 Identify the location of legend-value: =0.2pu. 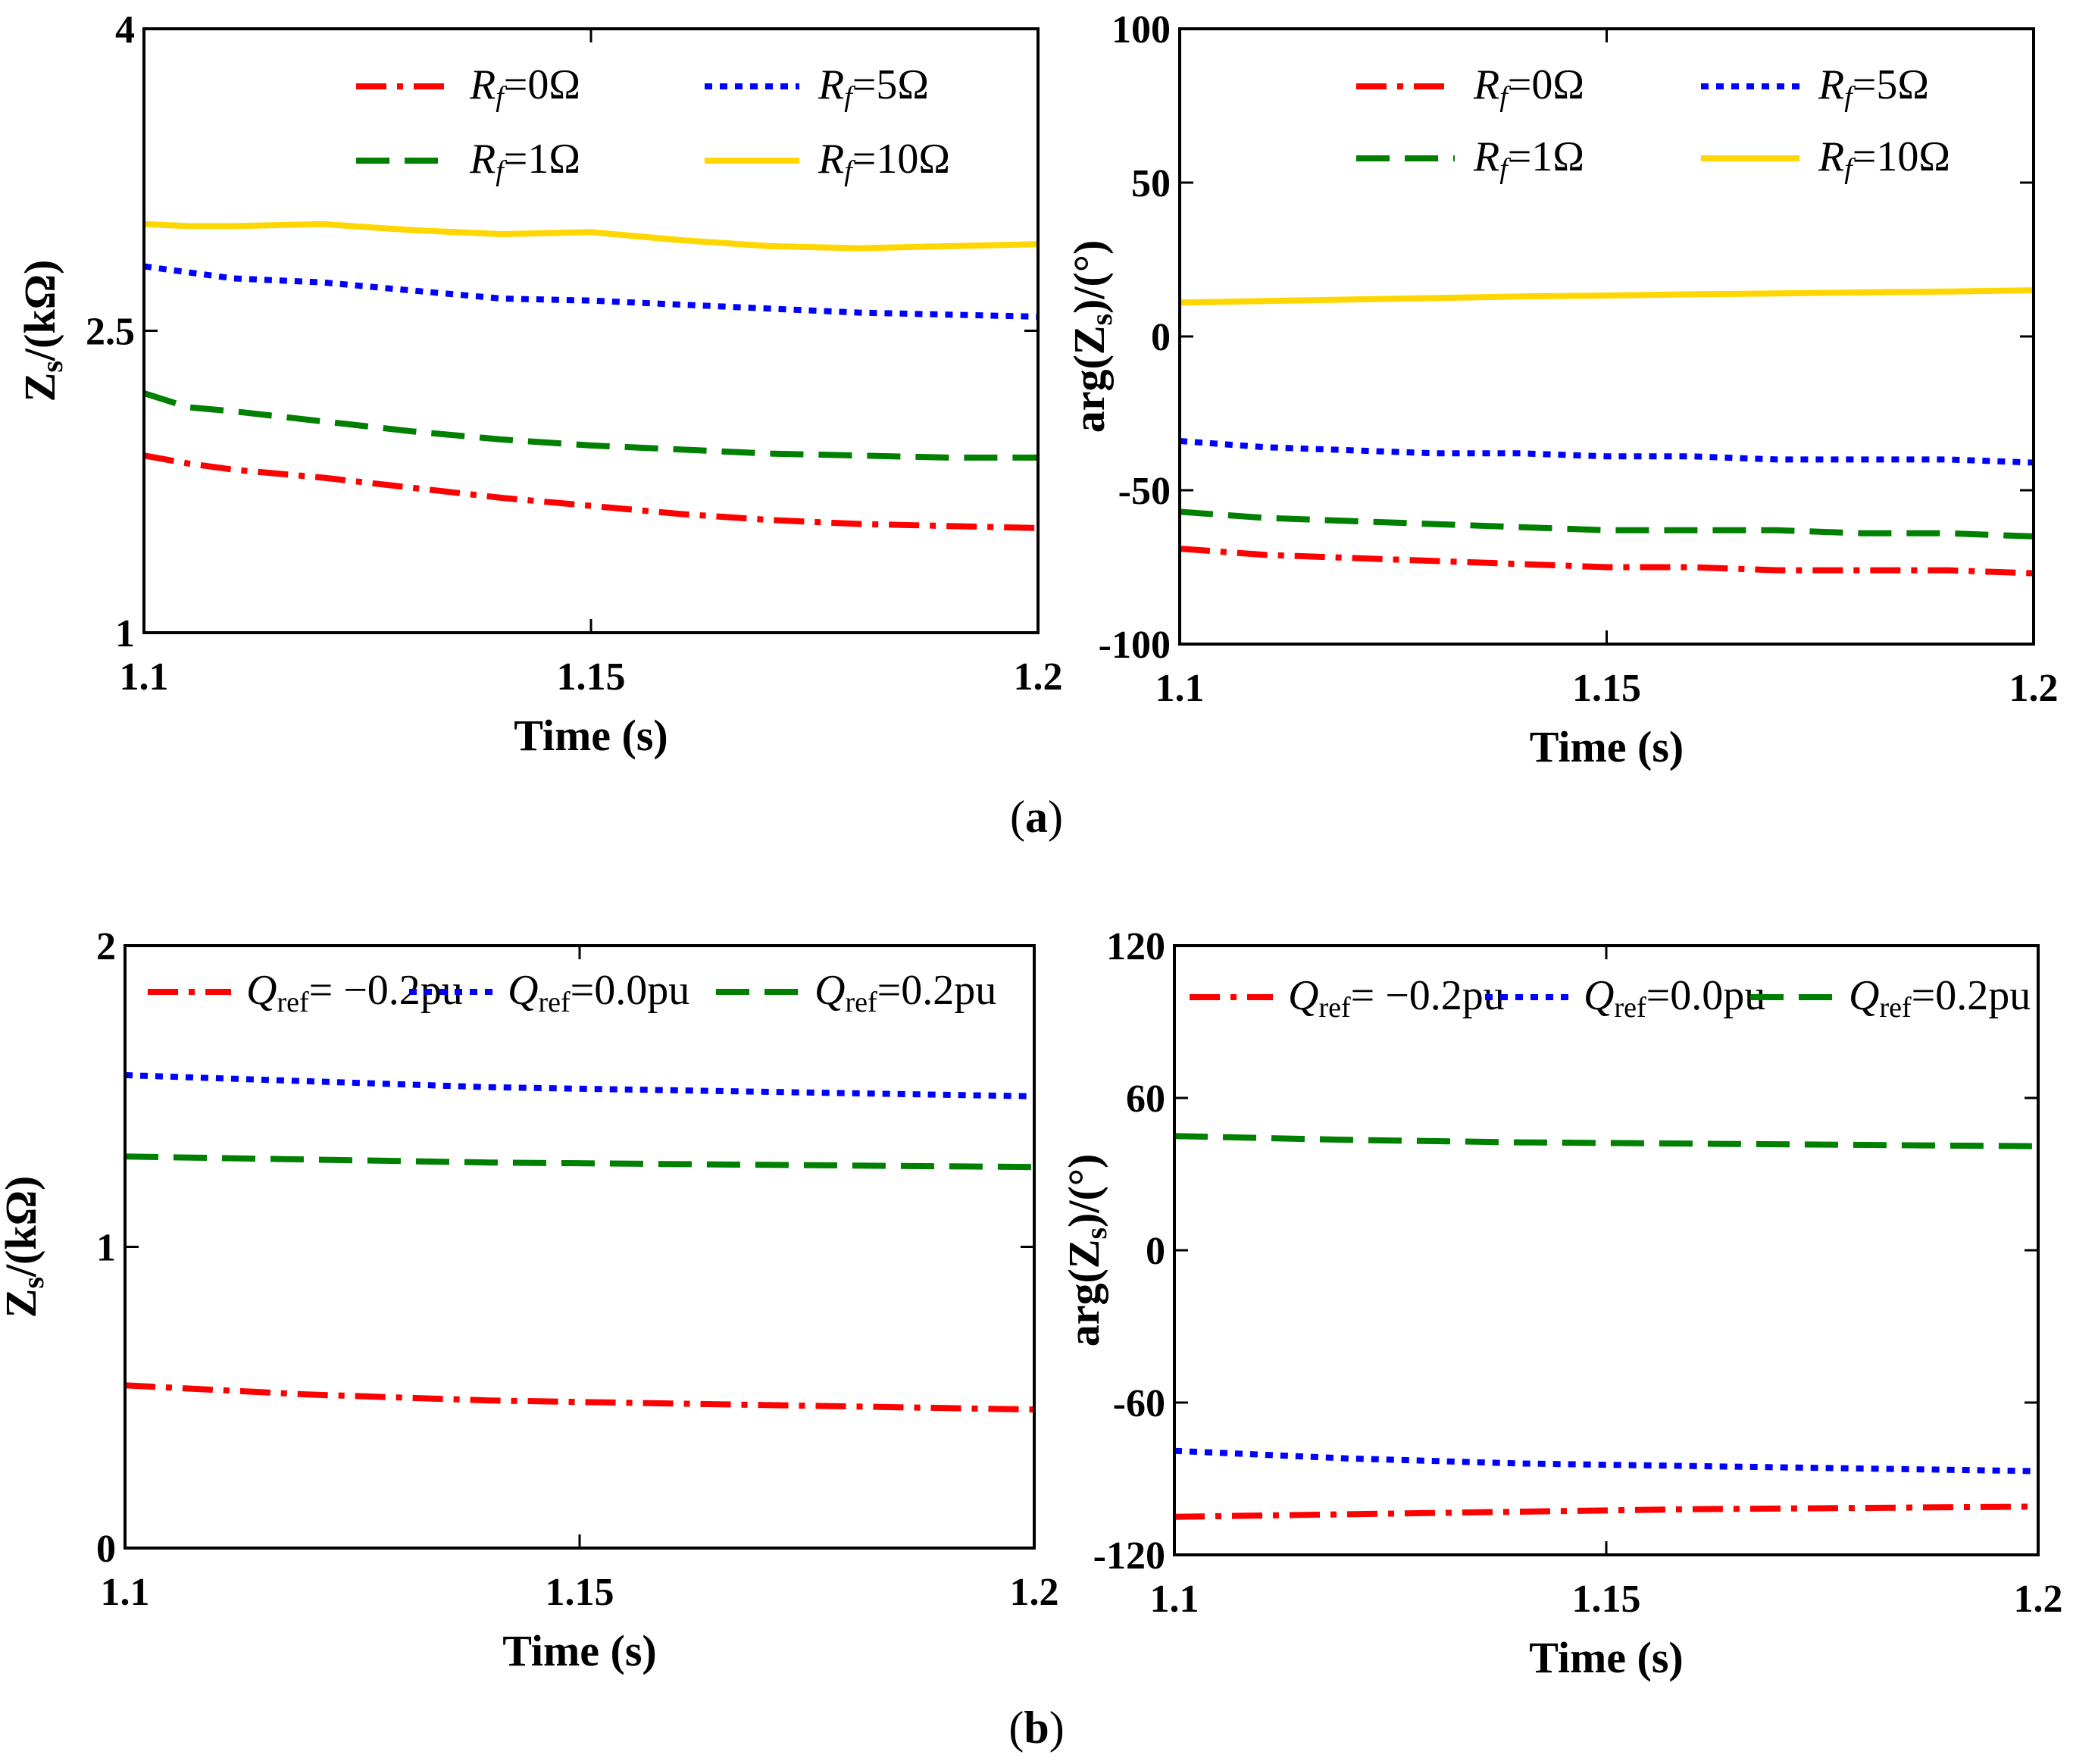
(1972, 995).